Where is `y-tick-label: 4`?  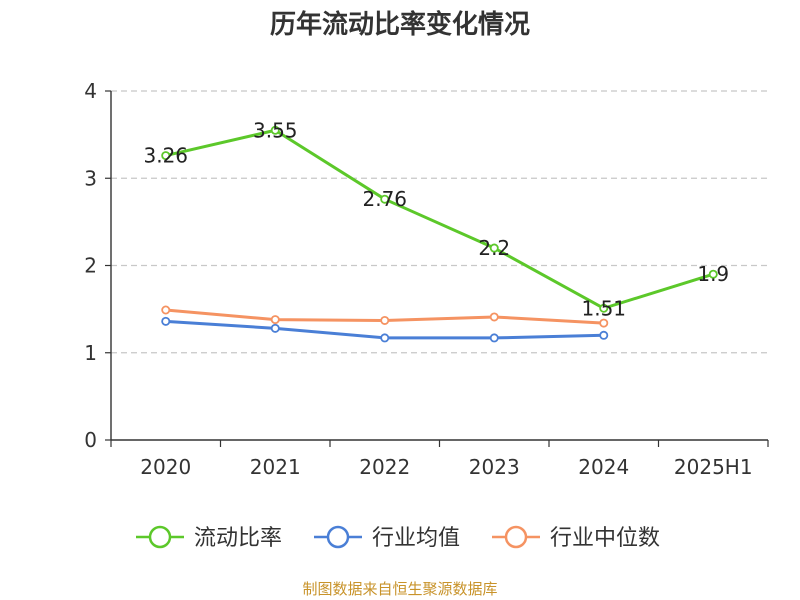 y-tick-label: 4 is located at coordinates (90, 91).